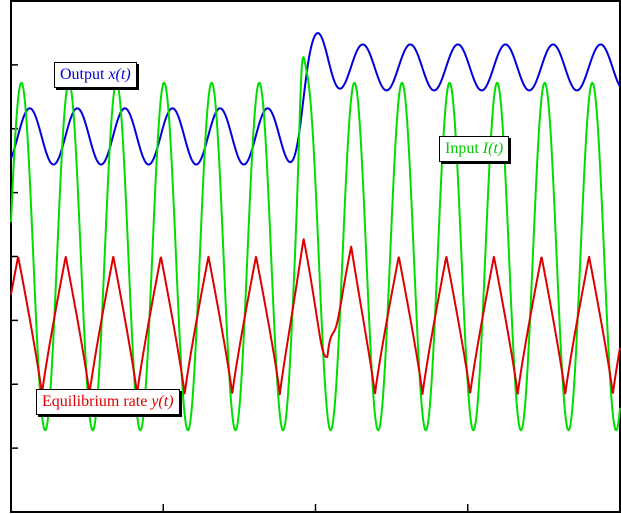  I want to click on label-input: Input I(t), so click(474, 149).